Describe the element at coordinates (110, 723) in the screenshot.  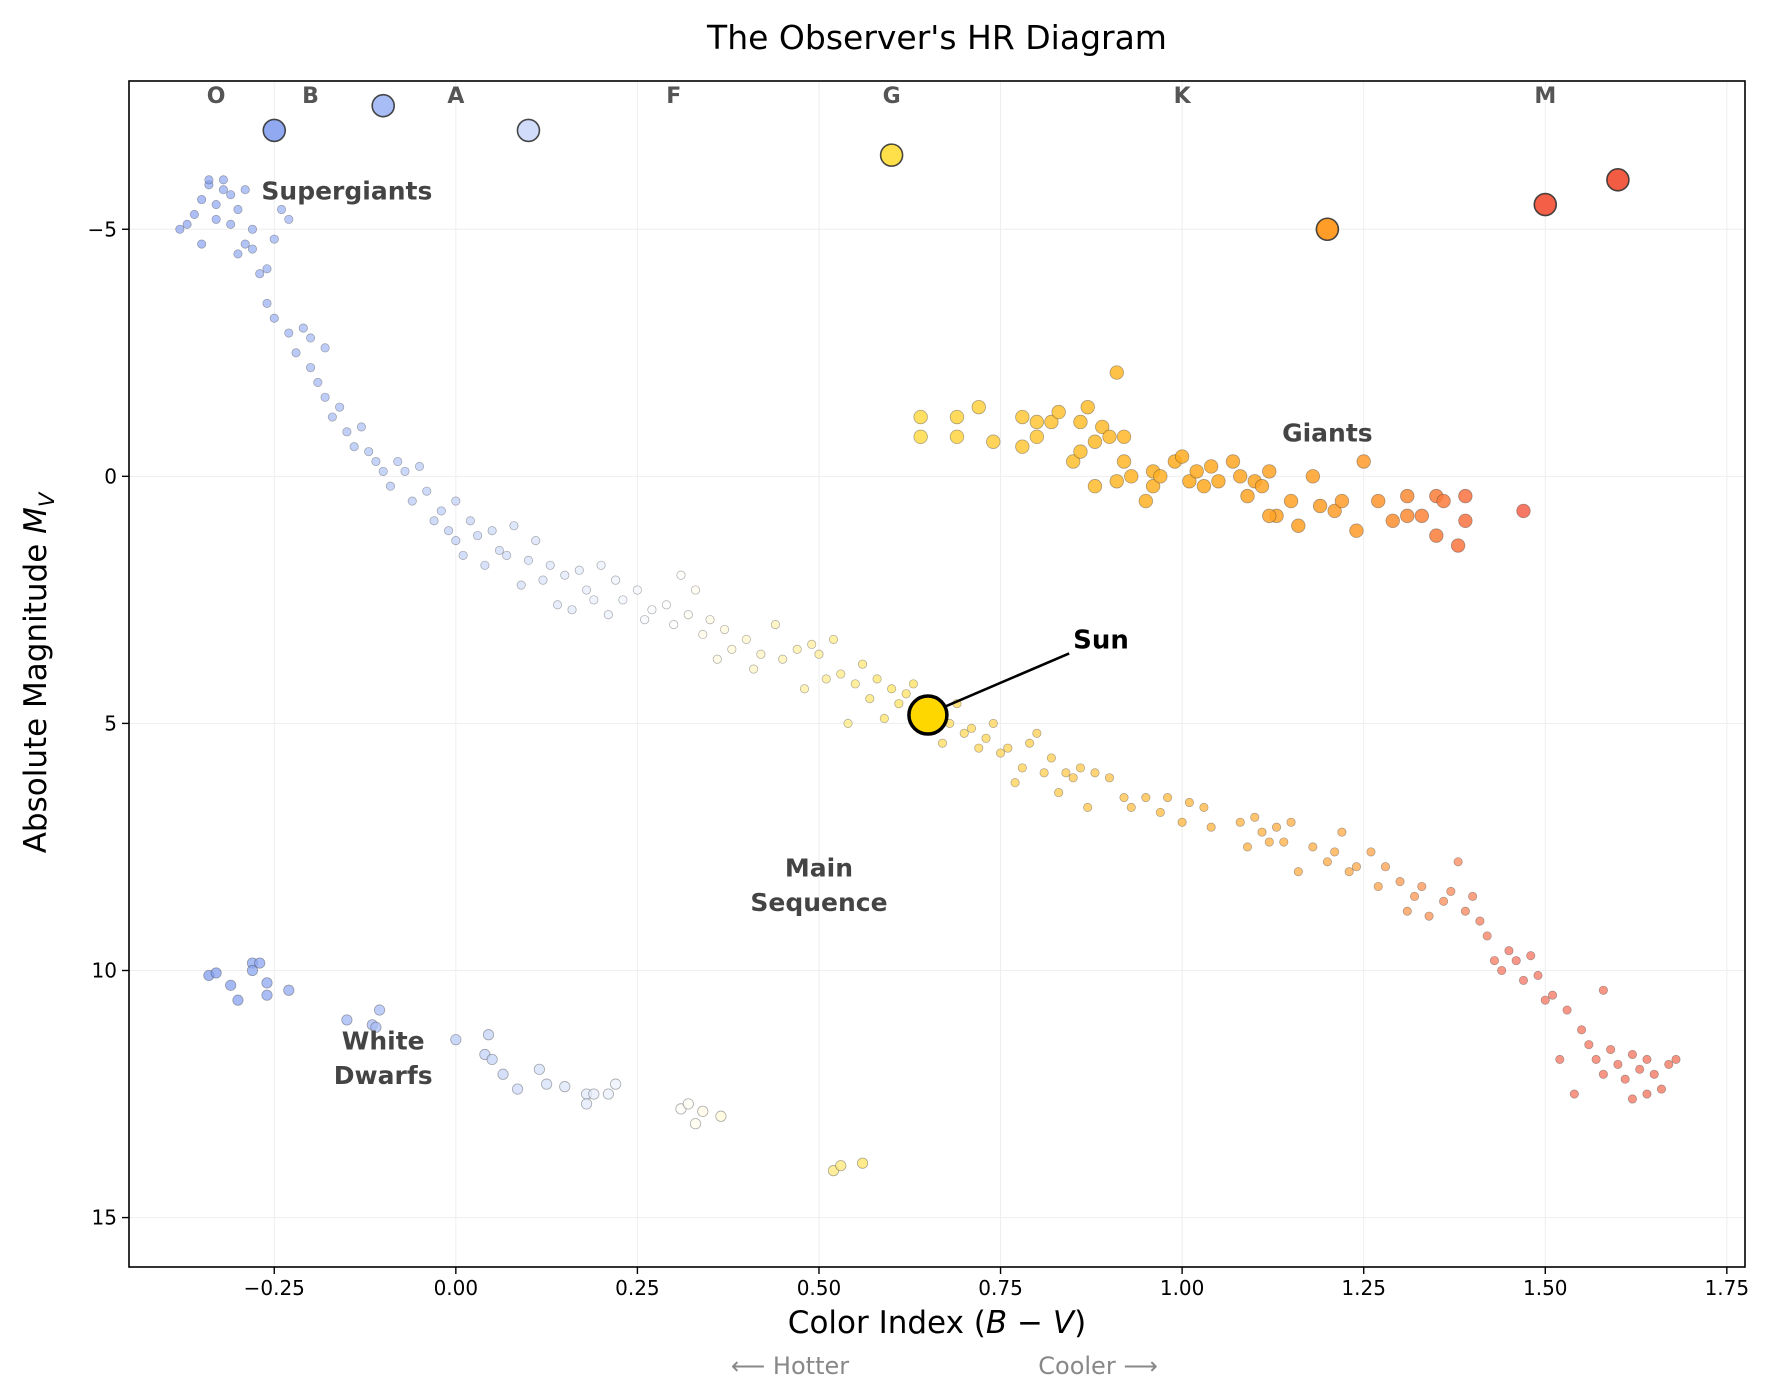
I see `y-tick-label: 5` at that location.